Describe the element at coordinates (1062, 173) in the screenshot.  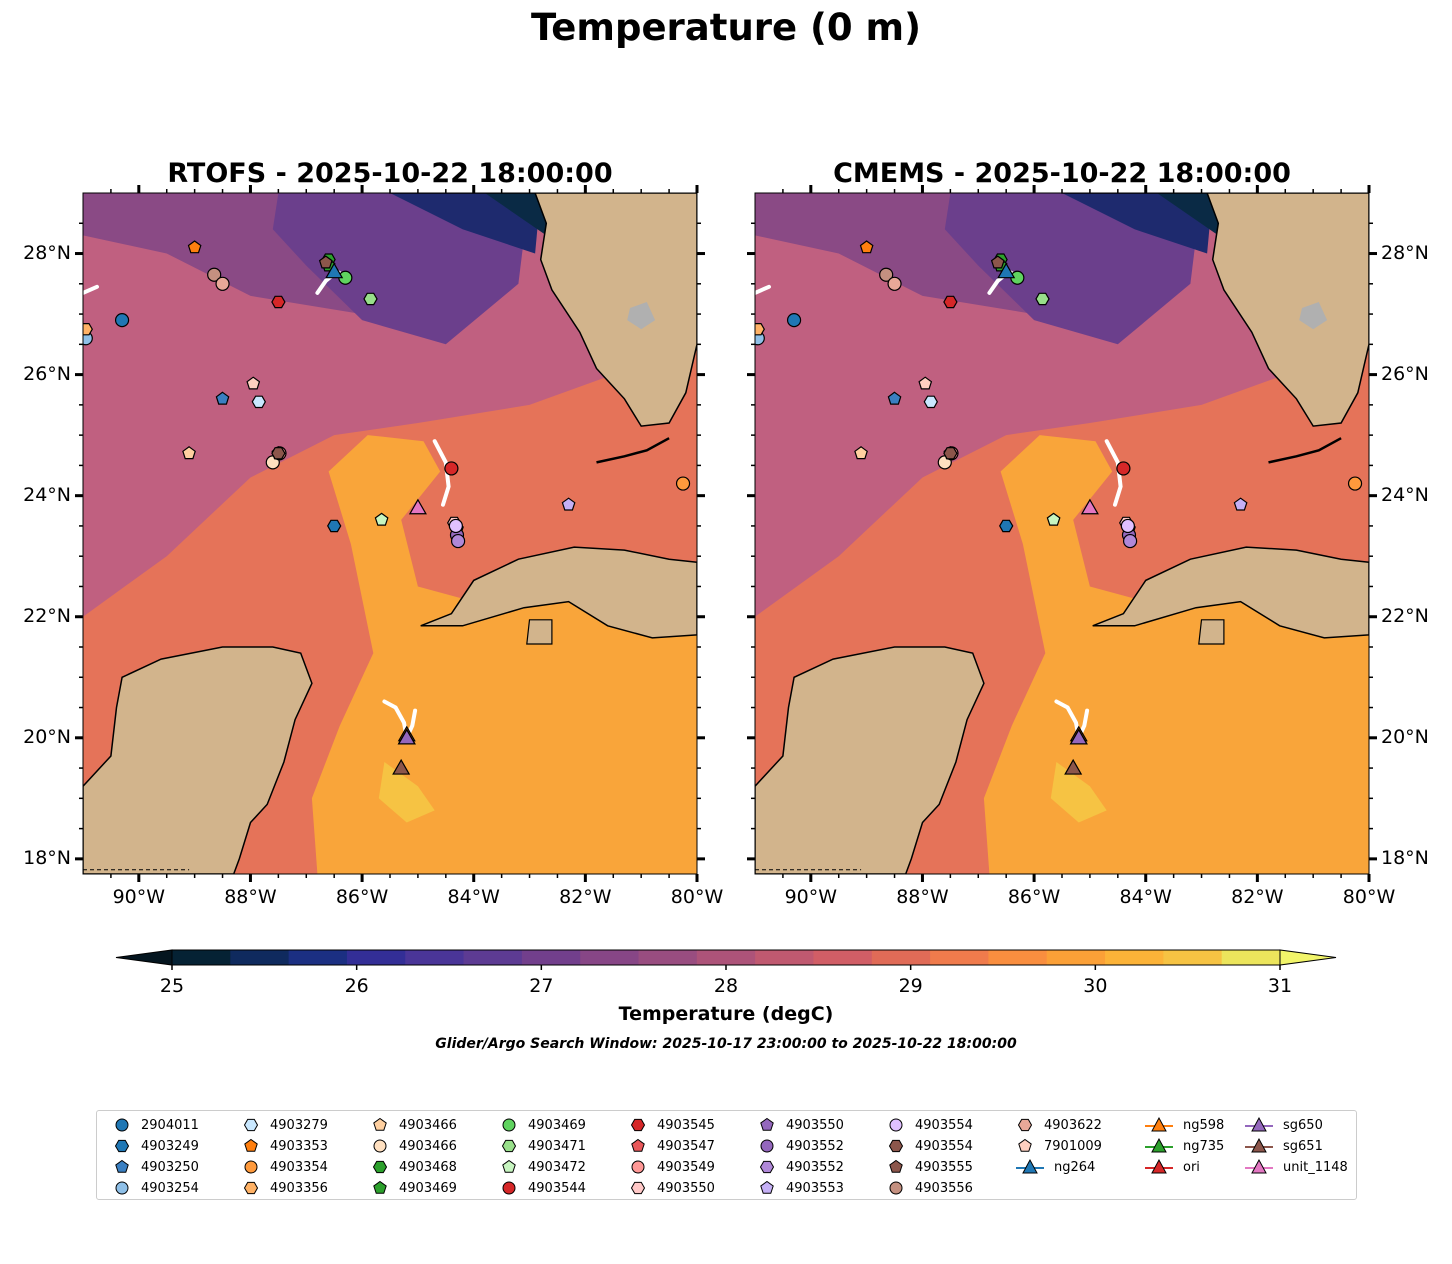
I see `cmems-panel-title: CMEMS - 2025-10-22 18:00:00` at that location.